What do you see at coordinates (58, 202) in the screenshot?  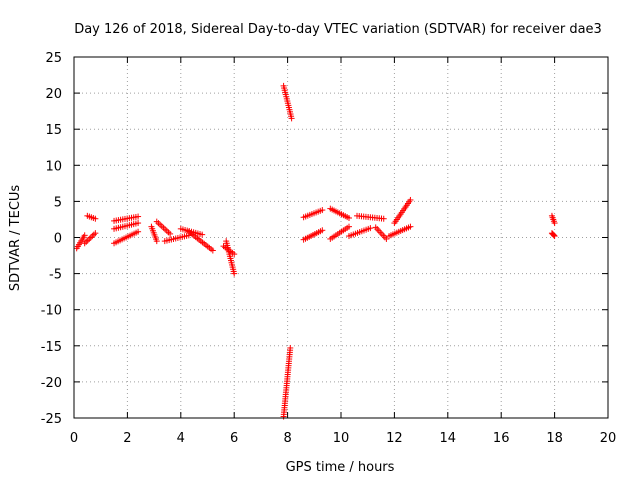 I see `y-tick-label: 5` at bounding box center [58, 202].